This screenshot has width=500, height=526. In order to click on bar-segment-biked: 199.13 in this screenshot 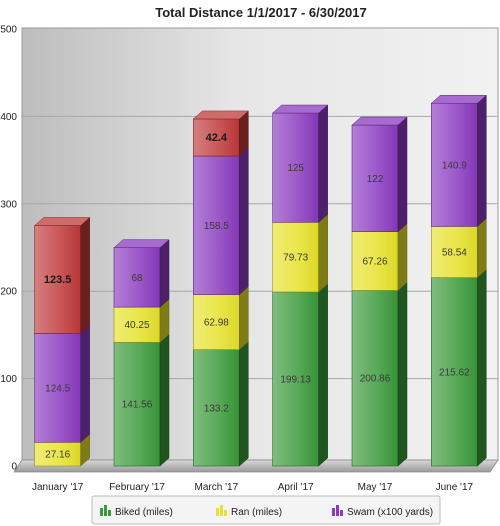, I will do `click(300, 375)`.